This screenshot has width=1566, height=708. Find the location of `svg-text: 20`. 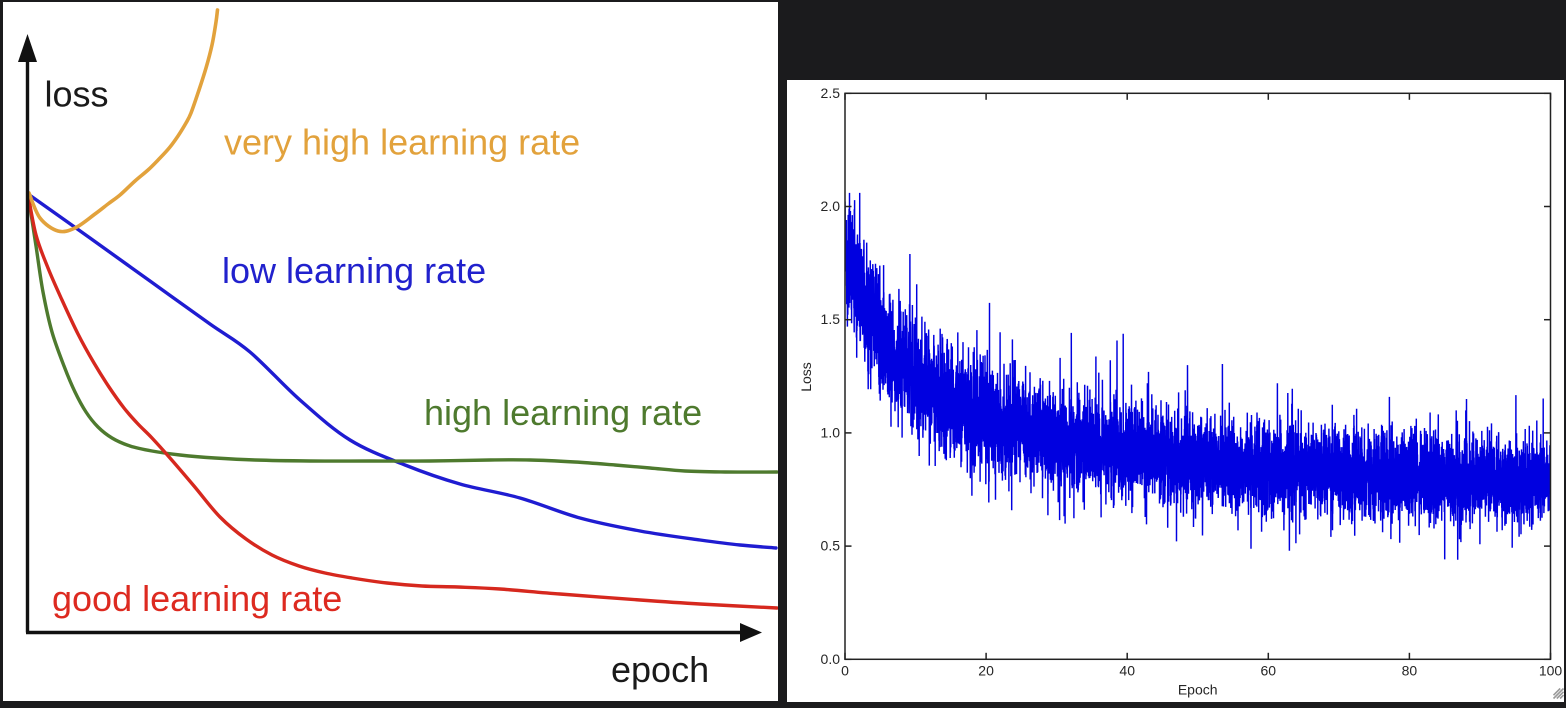

svg-text: 20 is located at coordinates (986, 671).